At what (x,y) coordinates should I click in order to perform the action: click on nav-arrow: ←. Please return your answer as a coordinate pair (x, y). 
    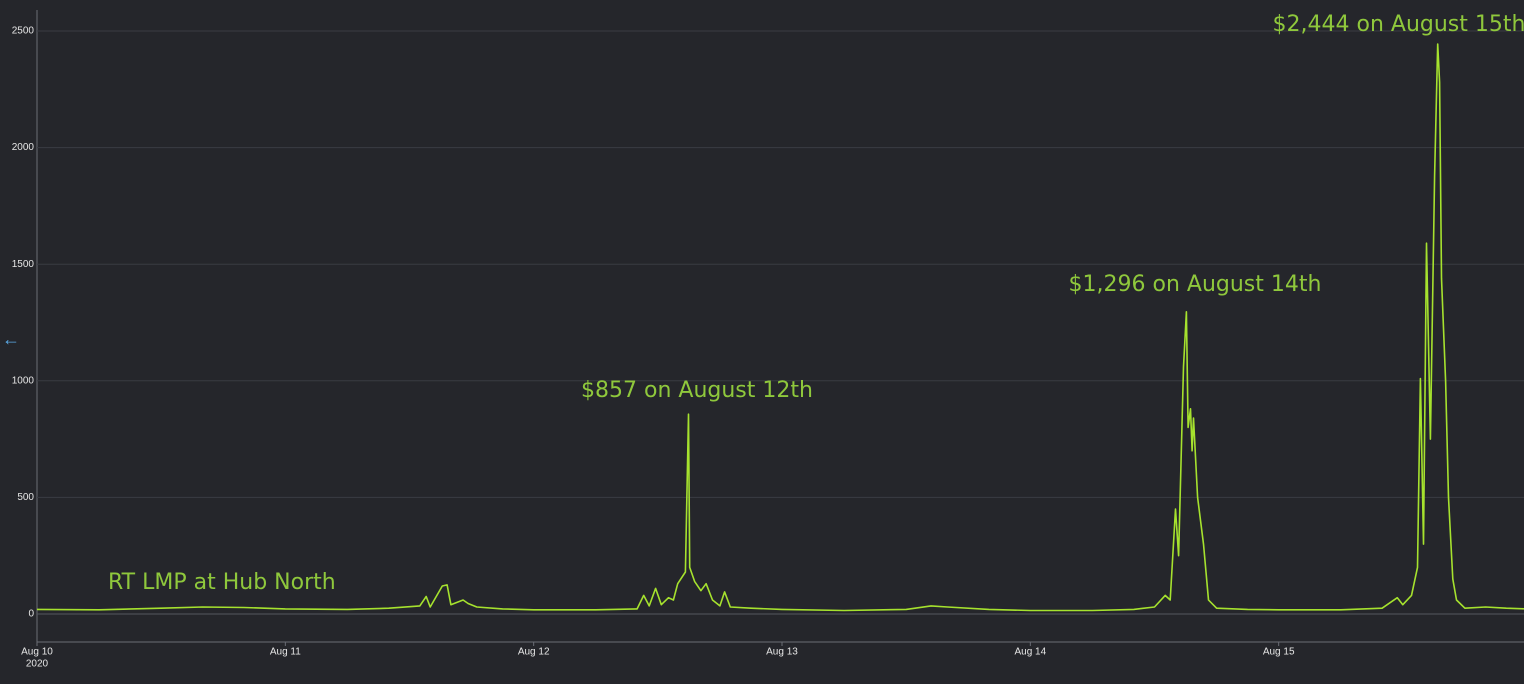
    Looking at the image, I should click on (11, 339).